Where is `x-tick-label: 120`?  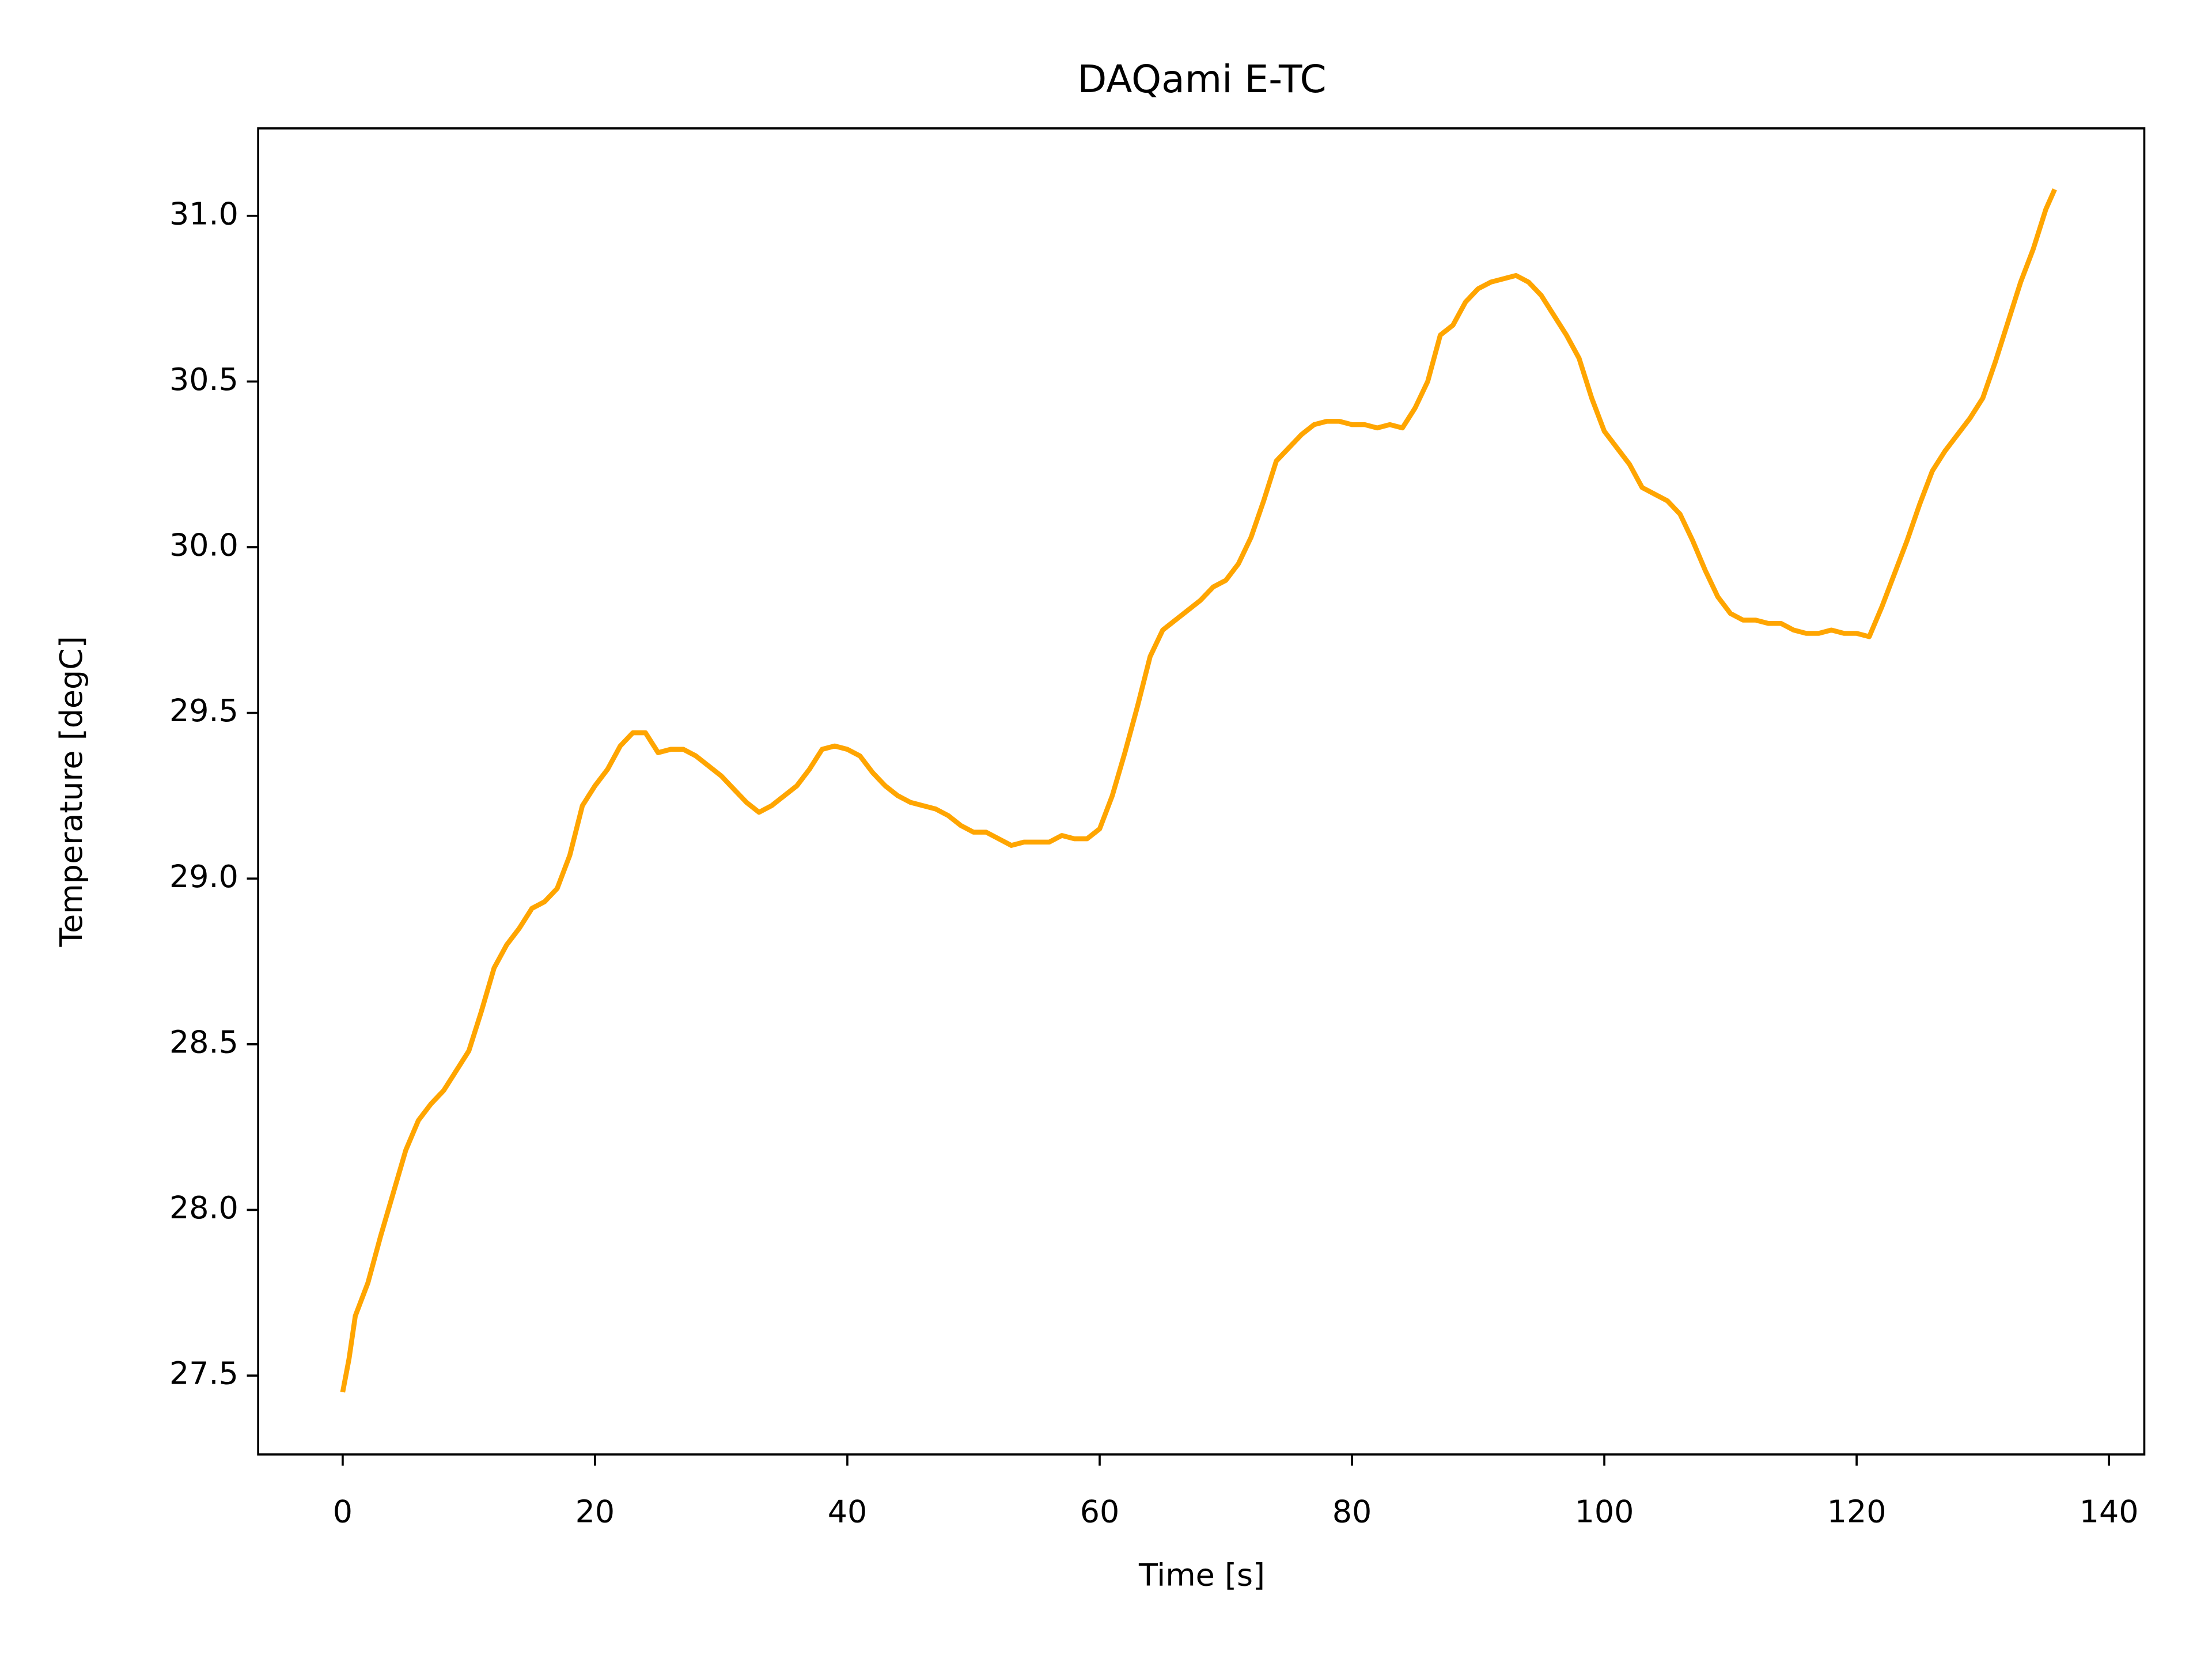
x-tick-label: 120 is located at coordinates (1857, 1511).